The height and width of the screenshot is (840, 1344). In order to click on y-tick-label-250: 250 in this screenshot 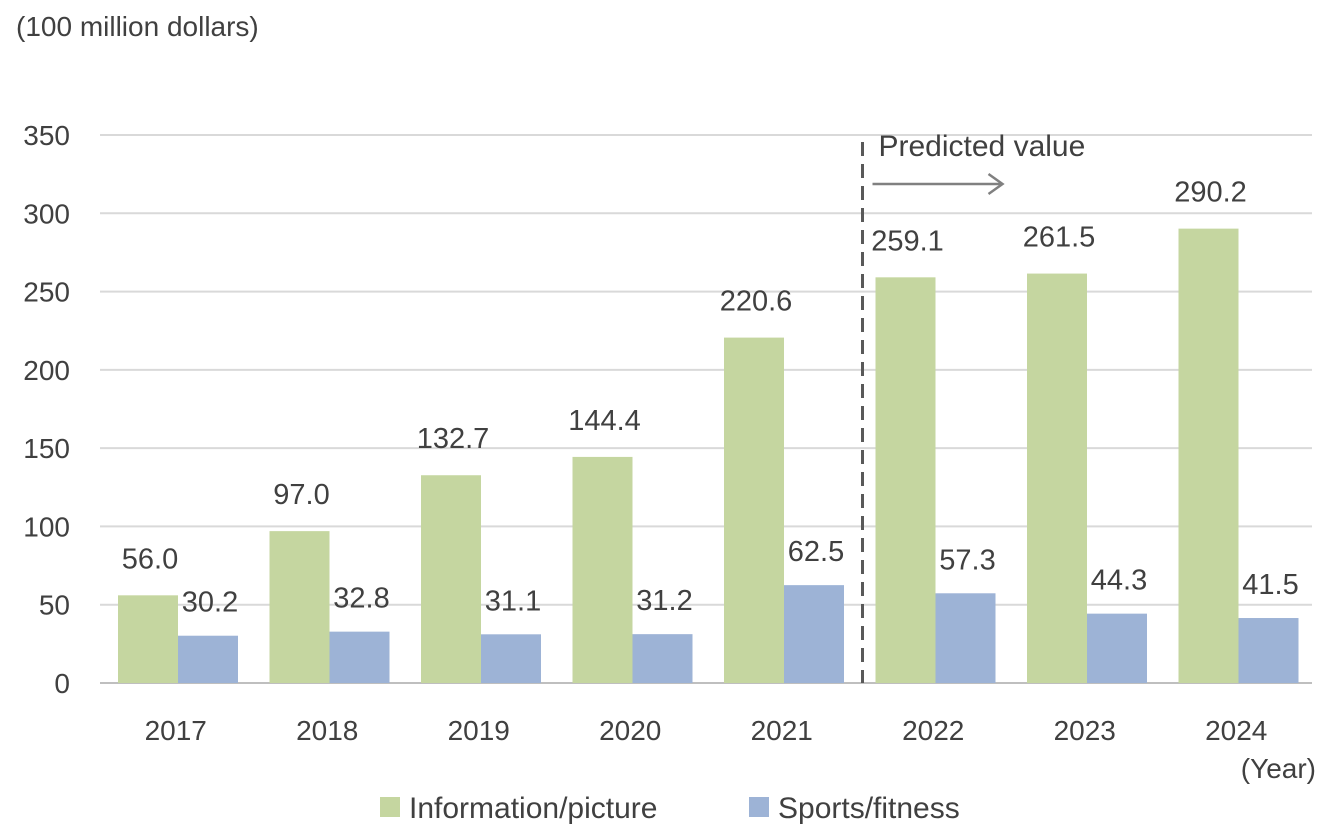, I will do `click(46, 292)`.